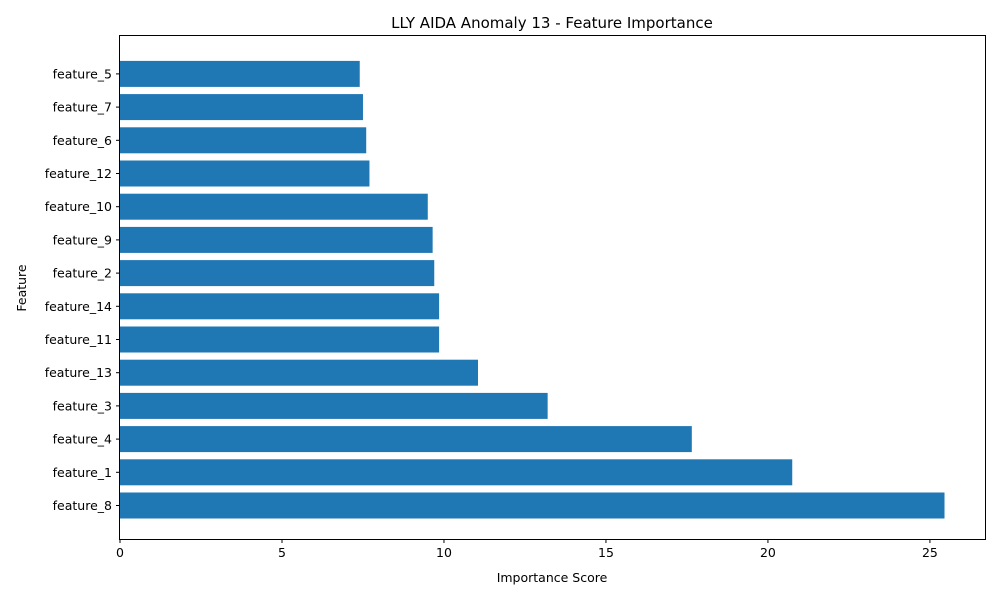  I want to click on x-tick-label-0: 0, so click(120, 552).